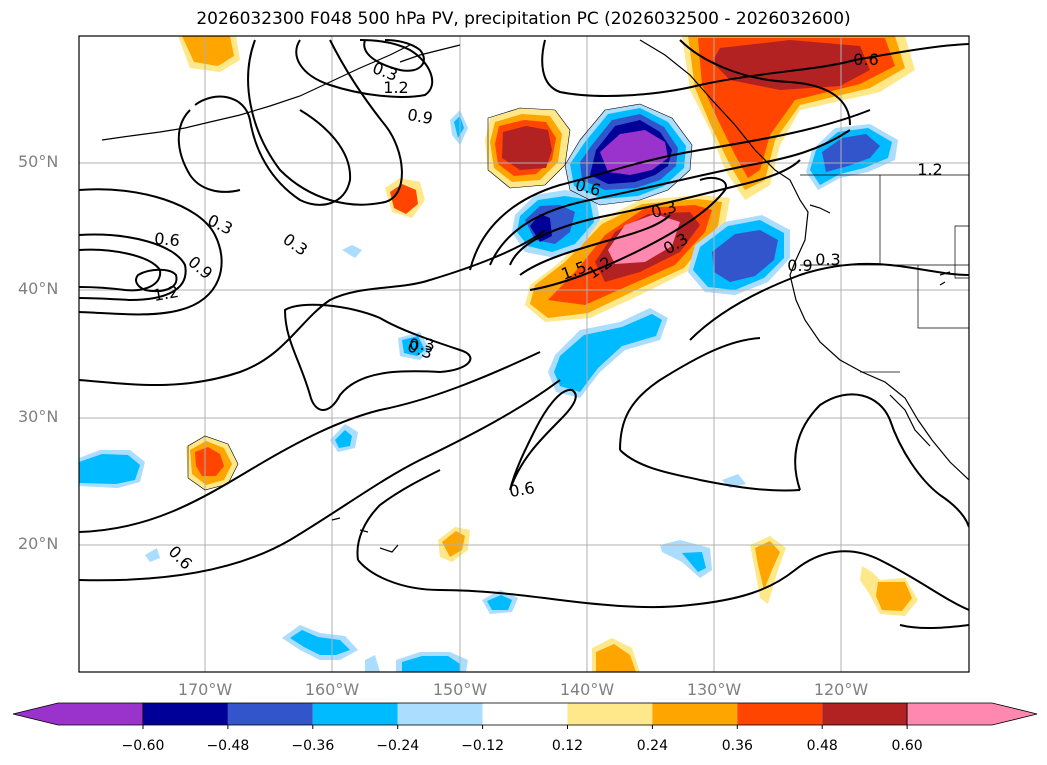 The width and height of the screenshot is (1047, 765). I want to click on lon-label: 170°W, so click(205, 689).